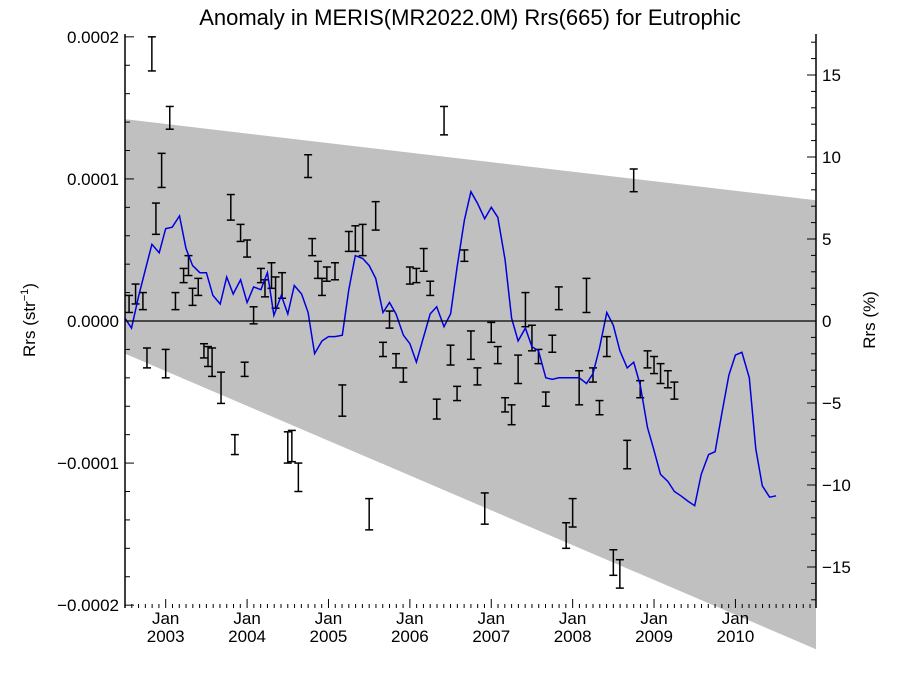 The width and height of the screenshot is (900, 675). What do you see at coordinates (29, 329) in the screenshot?
I see `left-y-axis-label-main: Rrs (str` at bounding box center [29, 329].